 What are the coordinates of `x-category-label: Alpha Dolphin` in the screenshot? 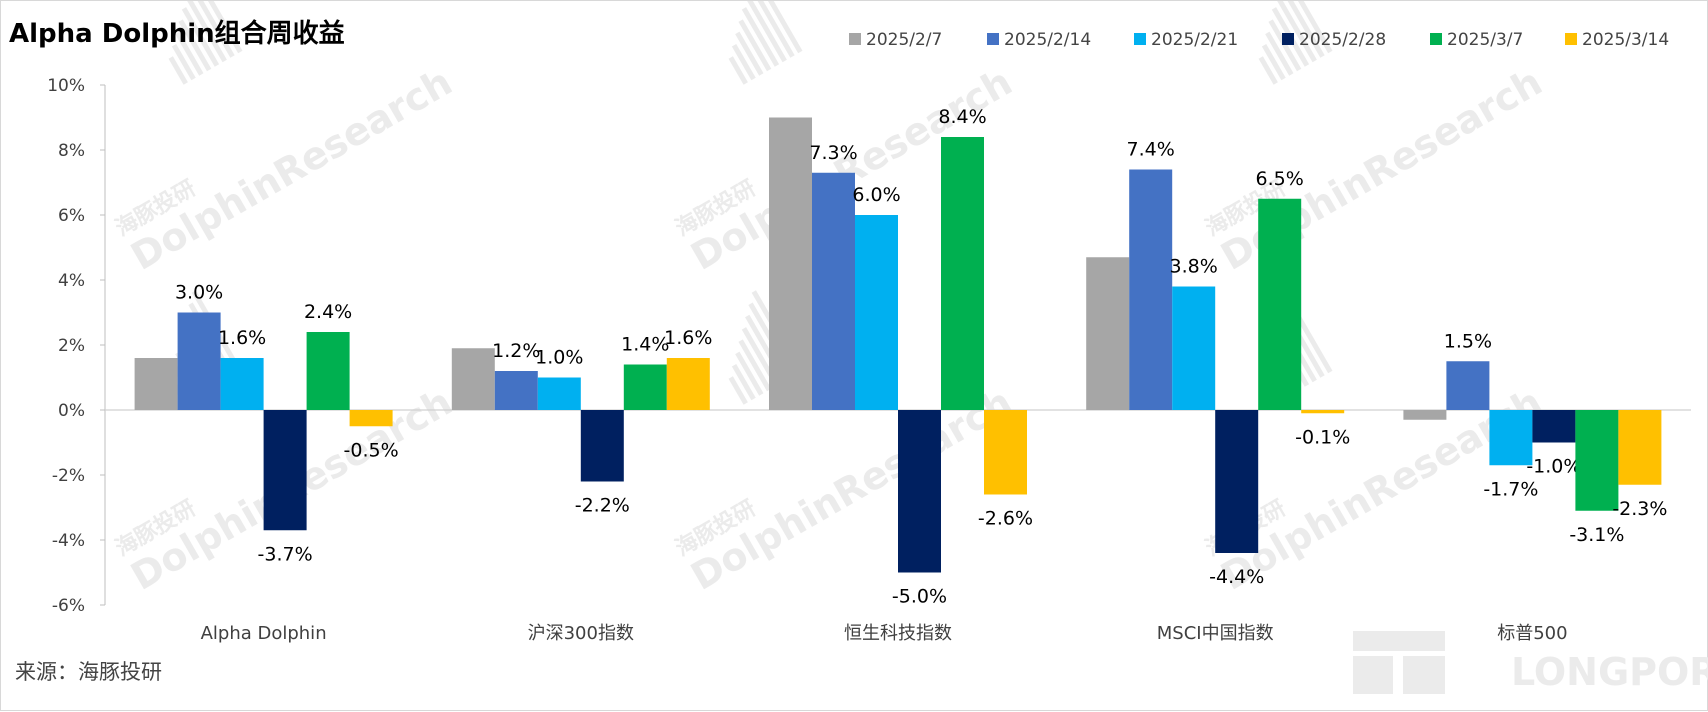 It's located at (264, 633).